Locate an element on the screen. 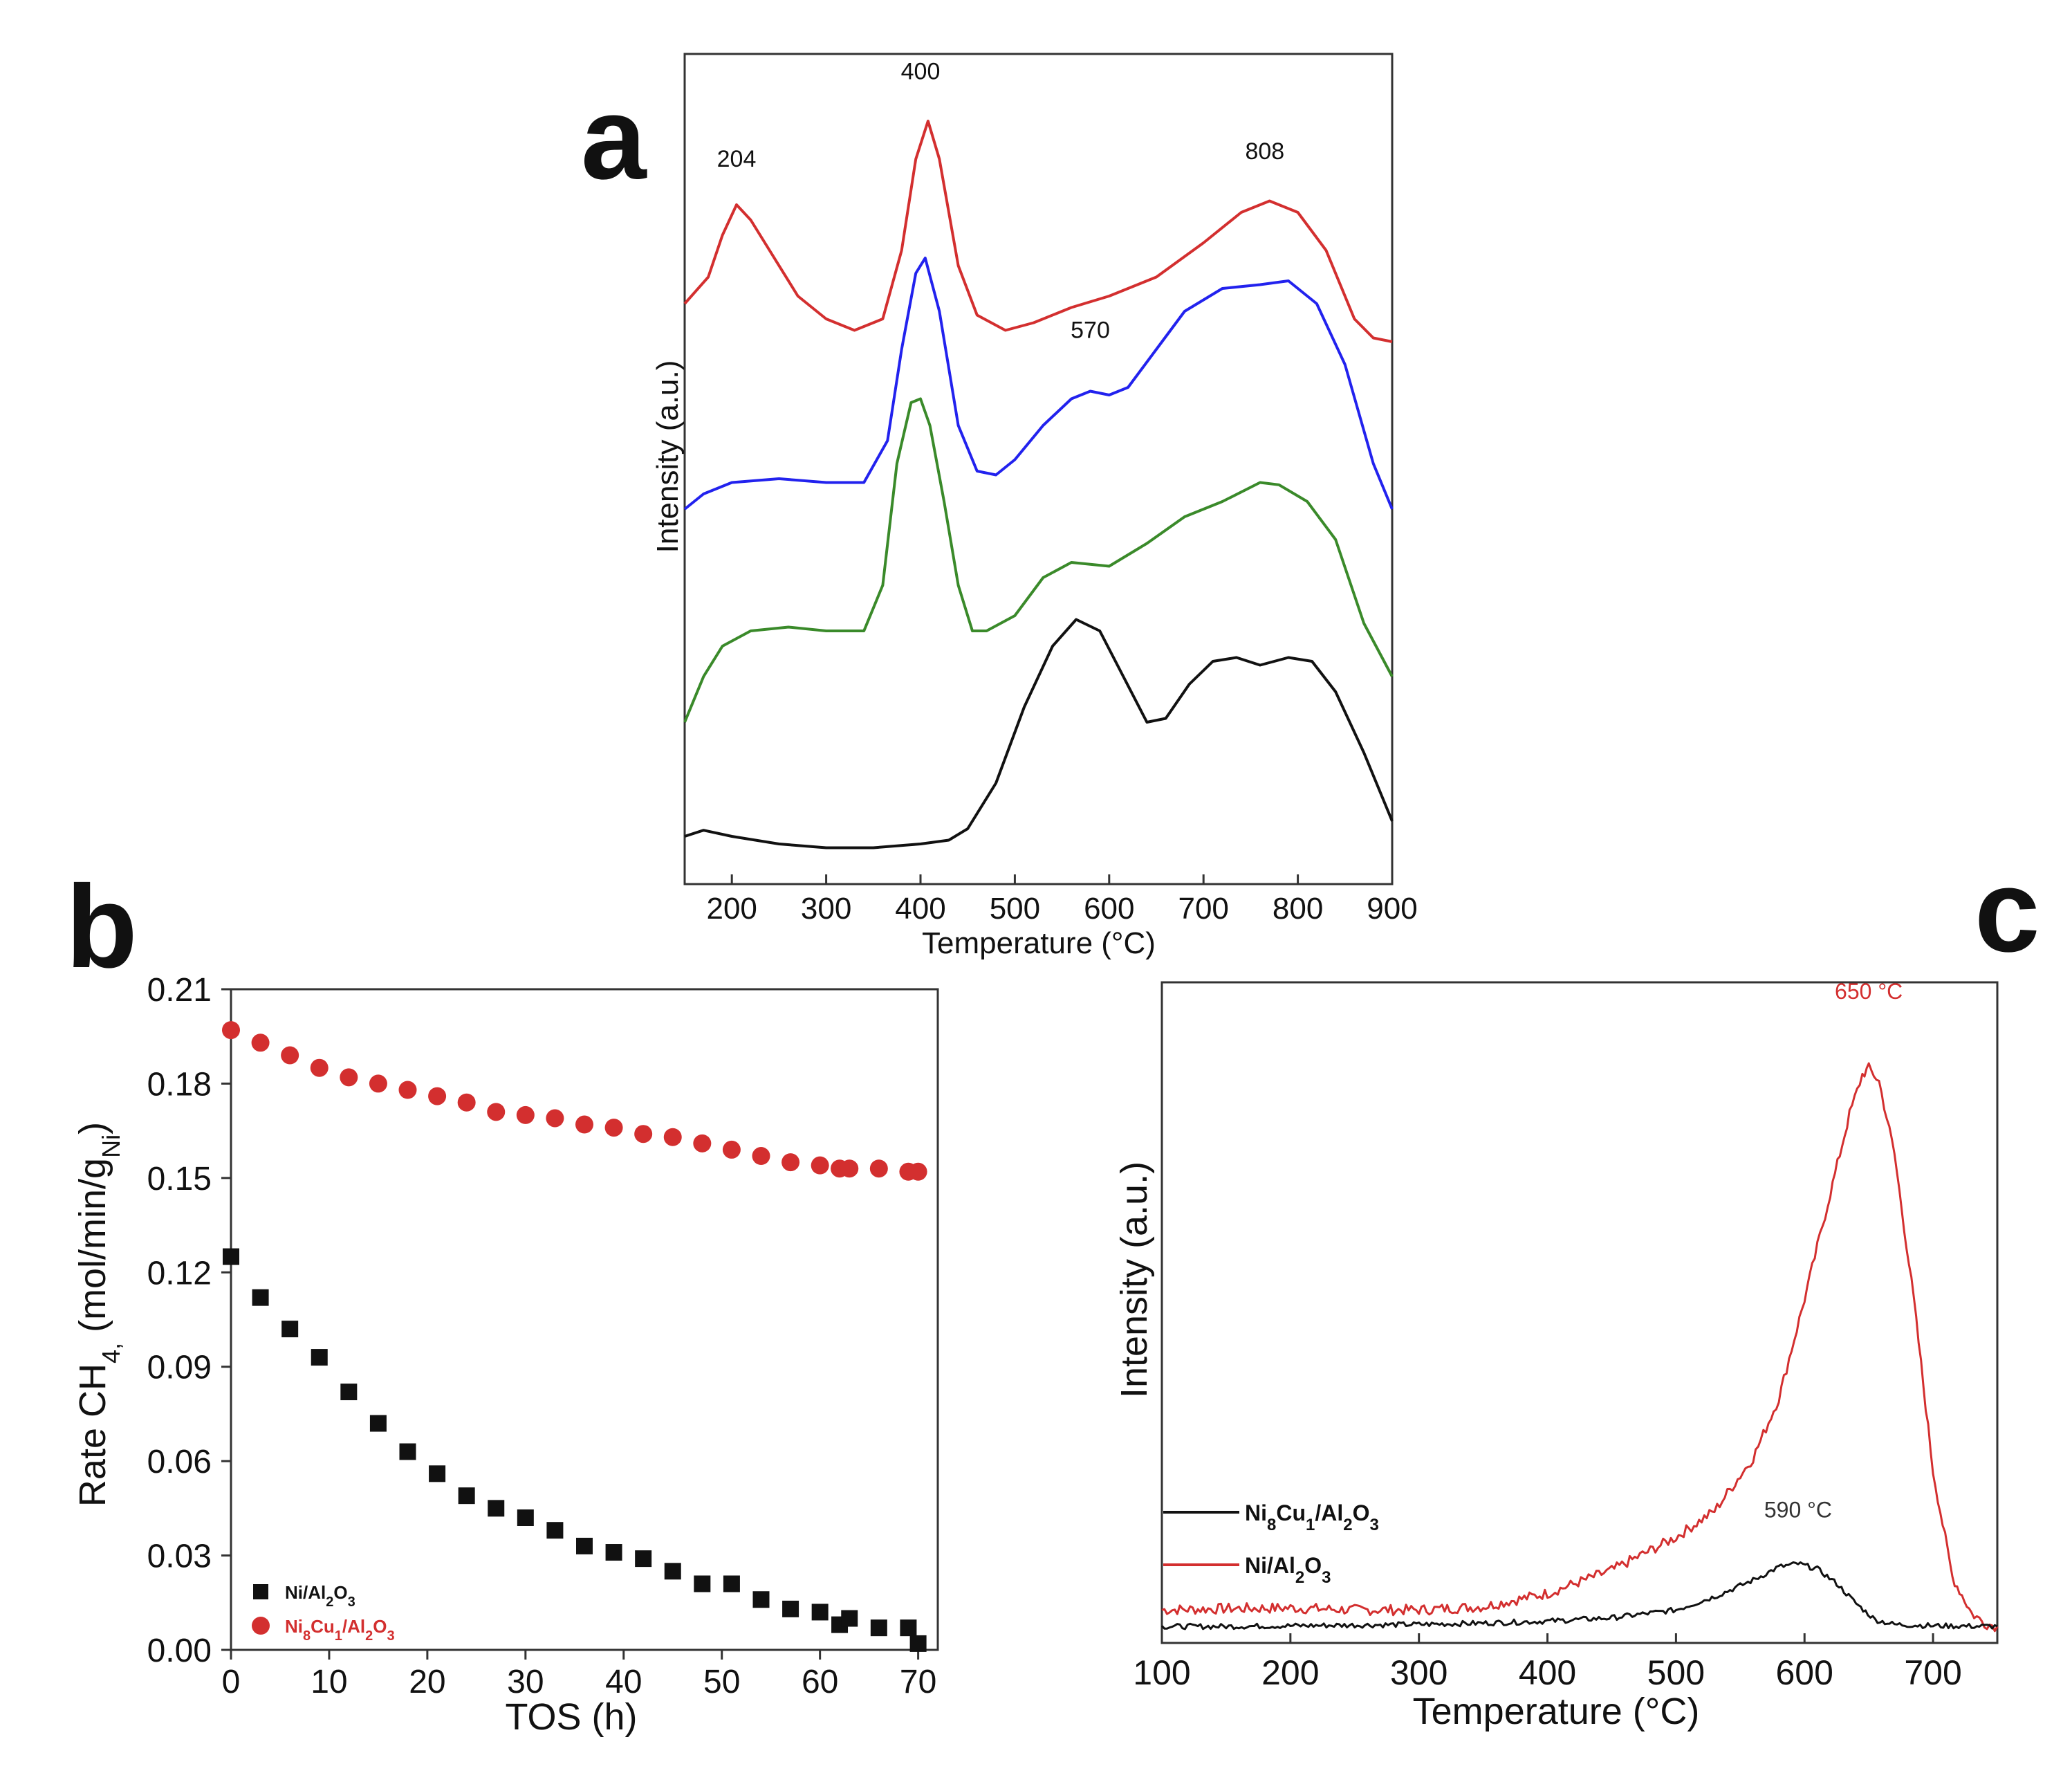 The width and height of the screenshot is (2072, 1782). chart-a-x-tick-label: 300 is located at coordinates (826, 909).